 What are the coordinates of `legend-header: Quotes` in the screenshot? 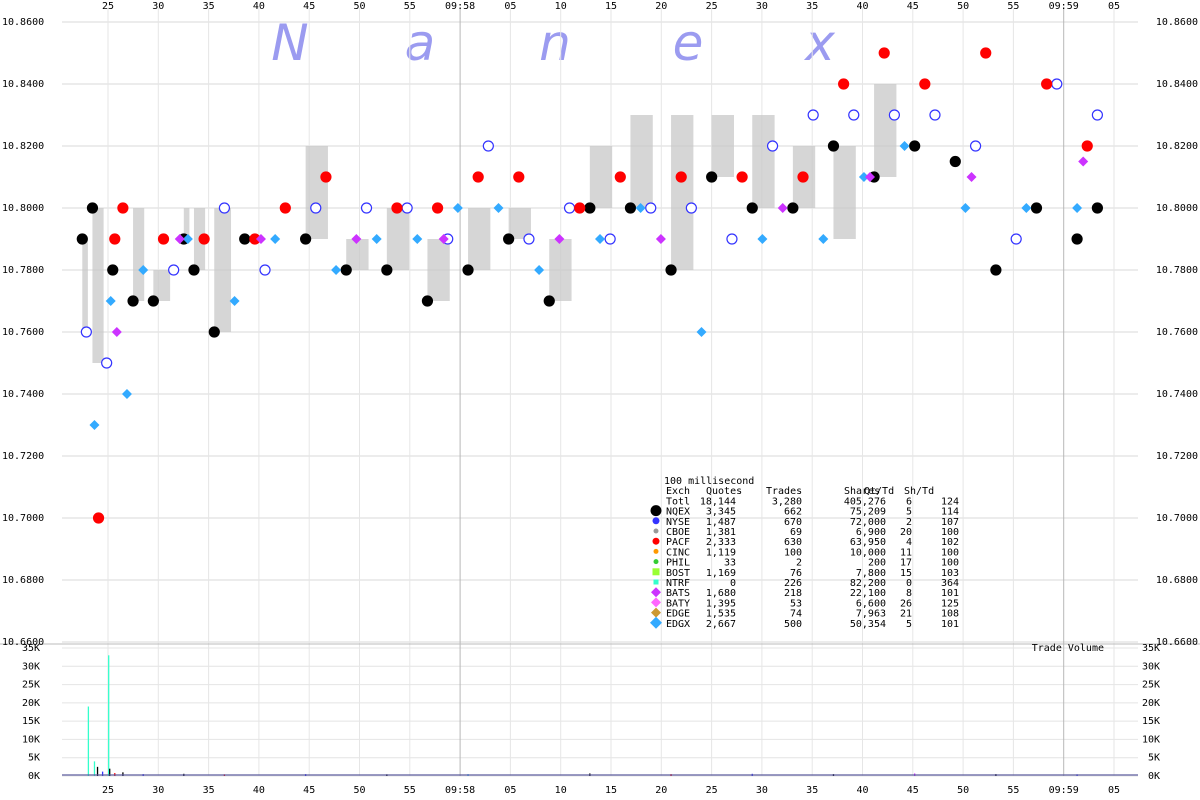 It's located at (724, 491).